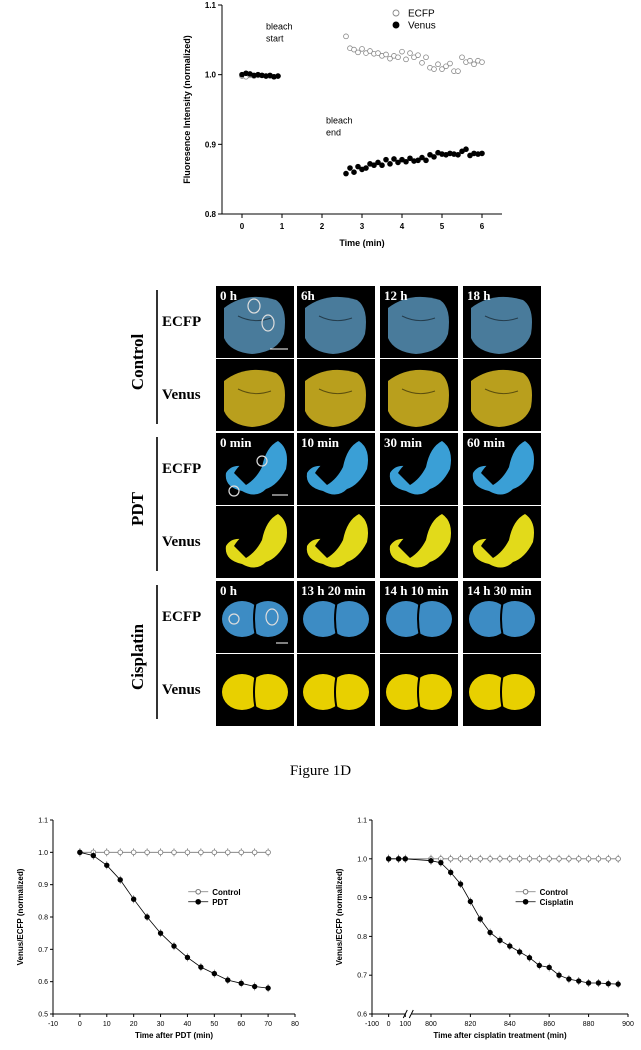  What do you see at coordinates (43, 982) in the screenshot?
I see `y-tick-label: 0.6` at bounding box center [43, 982].